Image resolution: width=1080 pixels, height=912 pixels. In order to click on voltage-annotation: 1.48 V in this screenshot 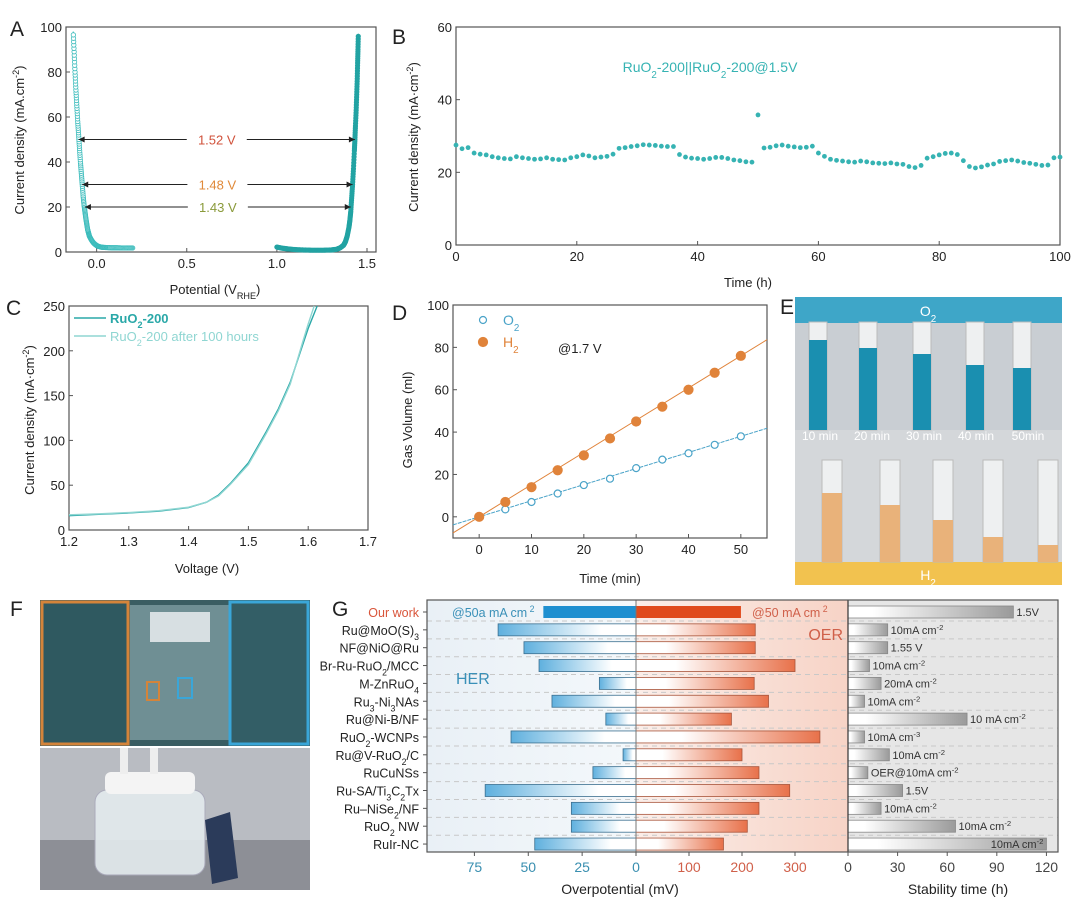, I will do `click(218, 185)`.